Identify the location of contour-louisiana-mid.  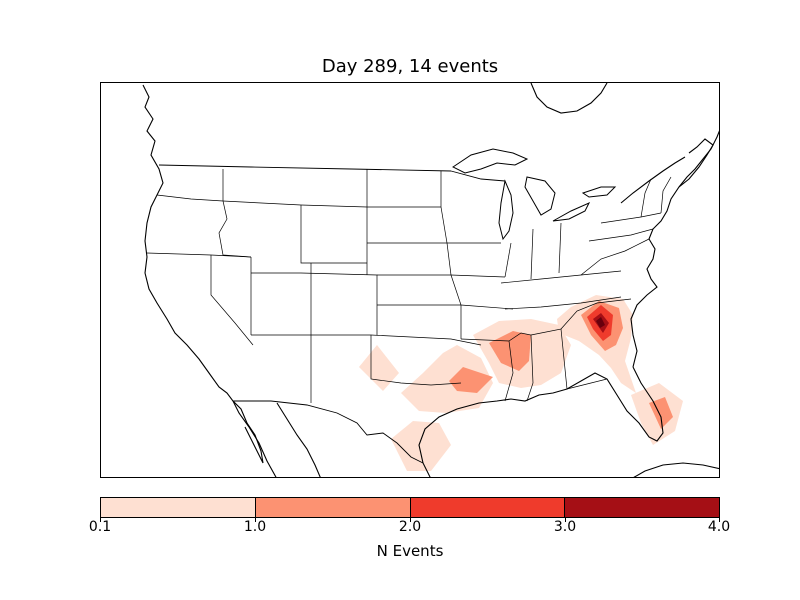
(471, 380).